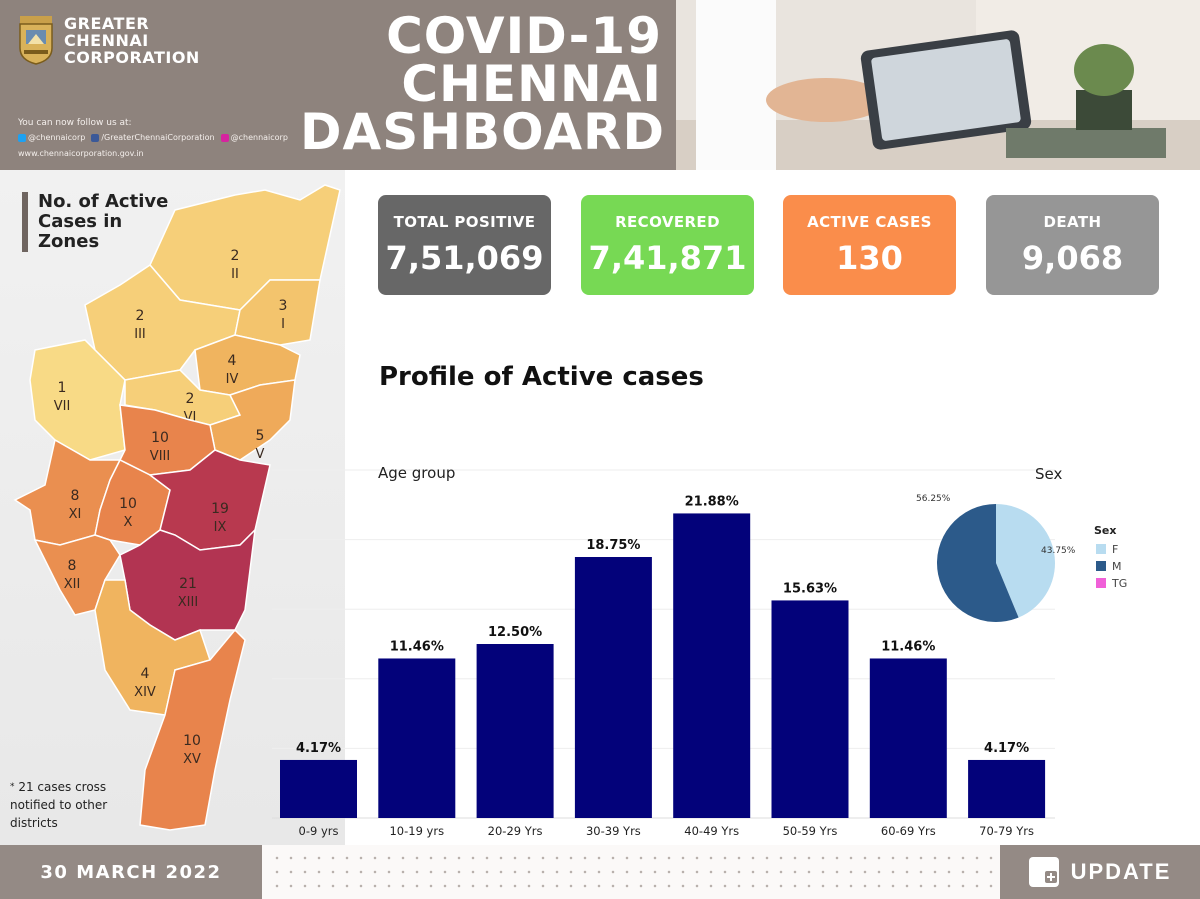 The height and width of the screenshot is (899, 1200). What do you see at coordinates (62, 406) in the screenshot?
I see `zone-name: VII` at bounding box center [62, 406].